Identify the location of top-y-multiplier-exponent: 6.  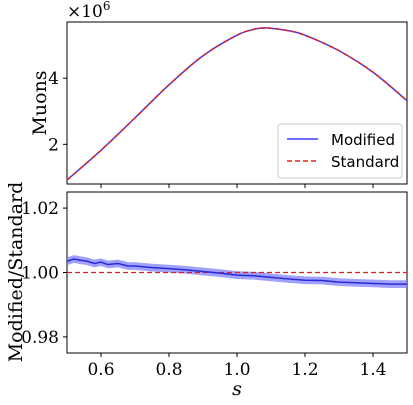
(107, 6).